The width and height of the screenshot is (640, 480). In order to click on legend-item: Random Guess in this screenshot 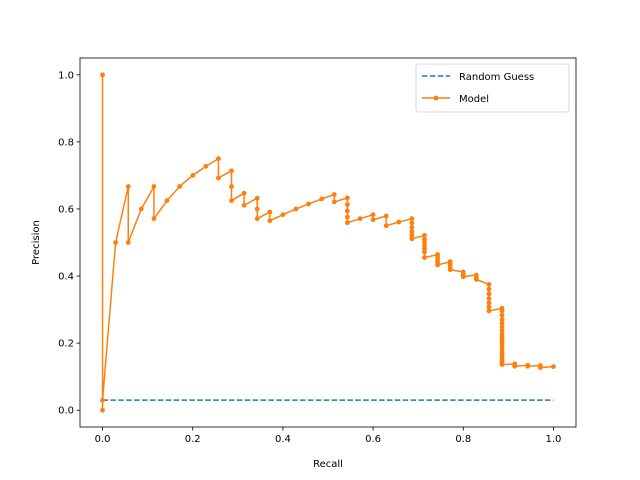, I will do `click(478, 77)`.